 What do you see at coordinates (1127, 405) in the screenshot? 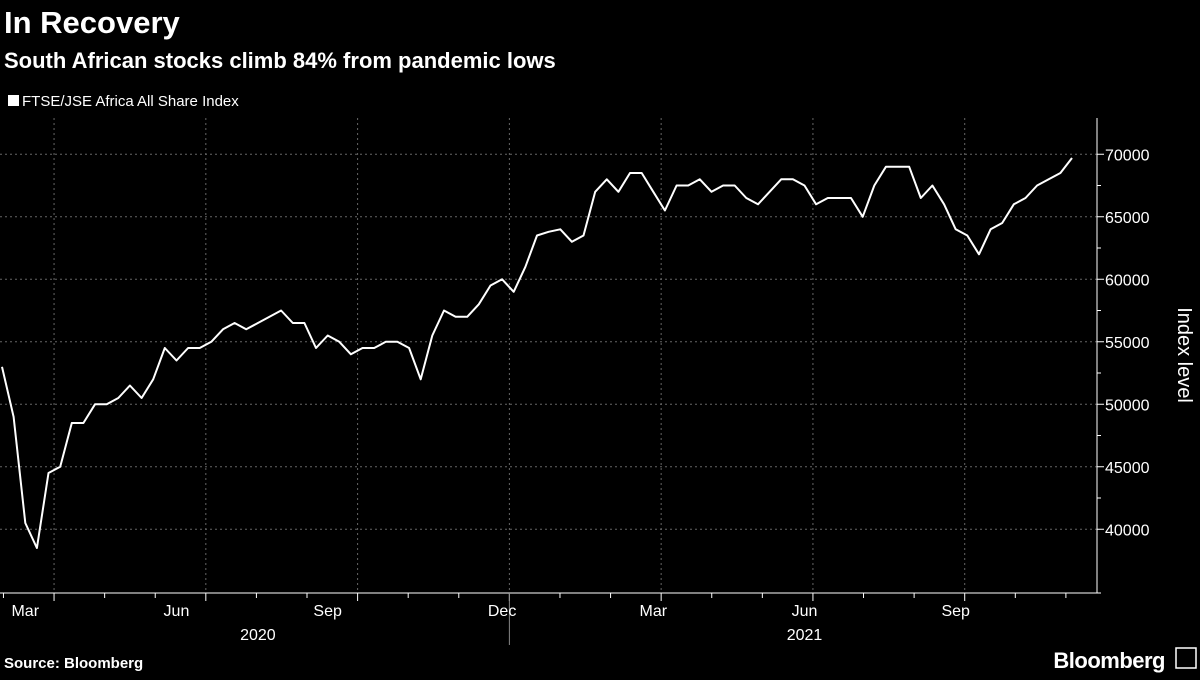
I see `y-tick-label: 50000` at bounding box center [1127, 405].